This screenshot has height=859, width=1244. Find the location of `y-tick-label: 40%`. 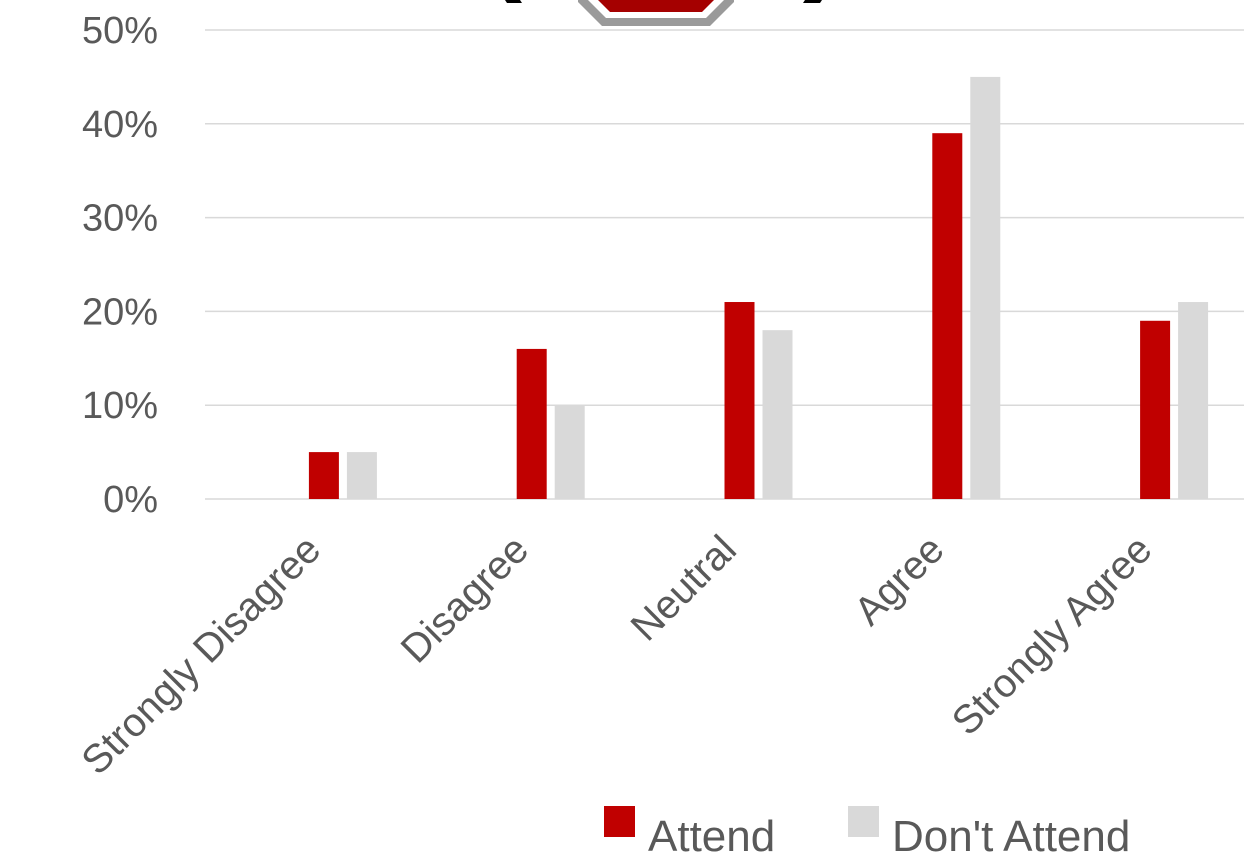

y-tick-label: 40% is located at coordinates (120, 125).